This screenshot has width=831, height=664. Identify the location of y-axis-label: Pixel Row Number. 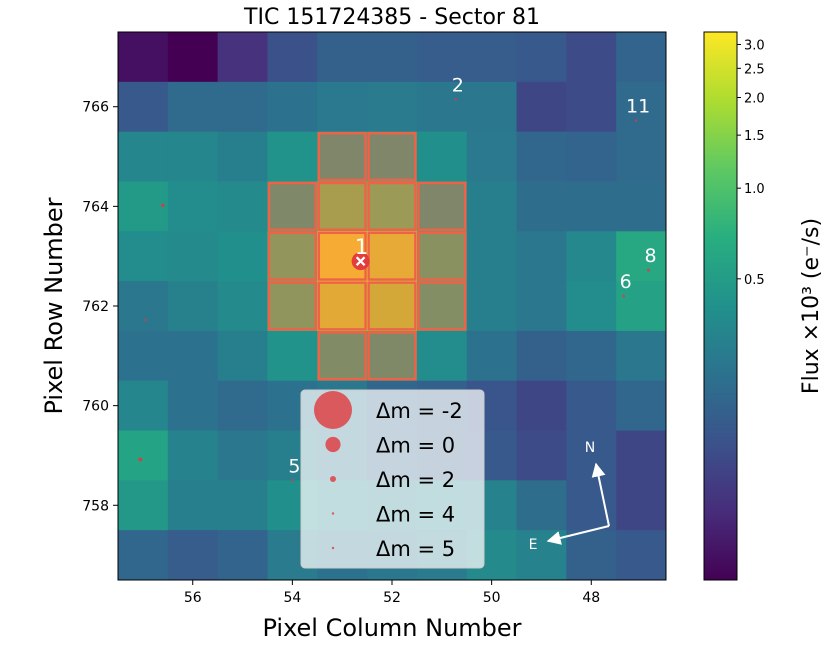
(54, 305).